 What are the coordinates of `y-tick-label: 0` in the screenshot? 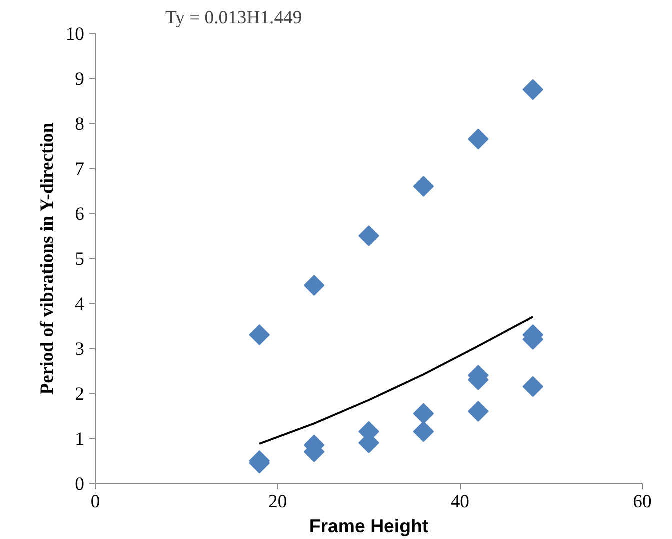 It's located at (79, 484).